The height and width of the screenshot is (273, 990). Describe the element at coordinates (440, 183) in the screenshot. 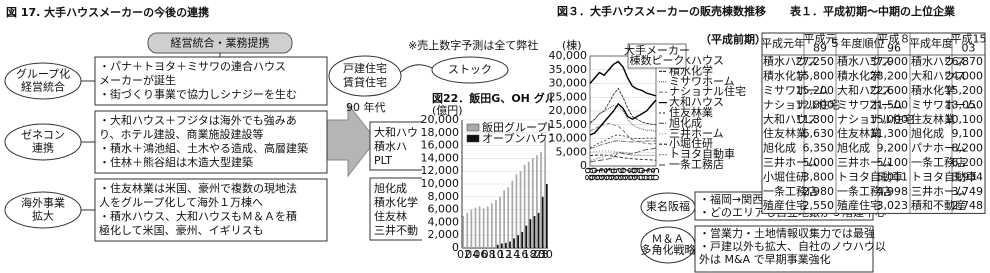

I see `y-tick-label: 10,000` at that location.